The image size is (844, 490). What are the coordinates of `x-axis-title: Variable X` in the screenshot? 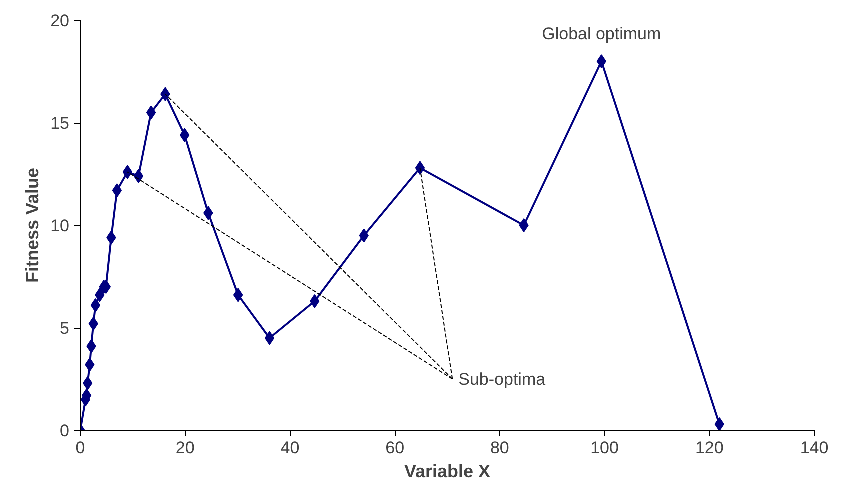 It's located at (447, 472).